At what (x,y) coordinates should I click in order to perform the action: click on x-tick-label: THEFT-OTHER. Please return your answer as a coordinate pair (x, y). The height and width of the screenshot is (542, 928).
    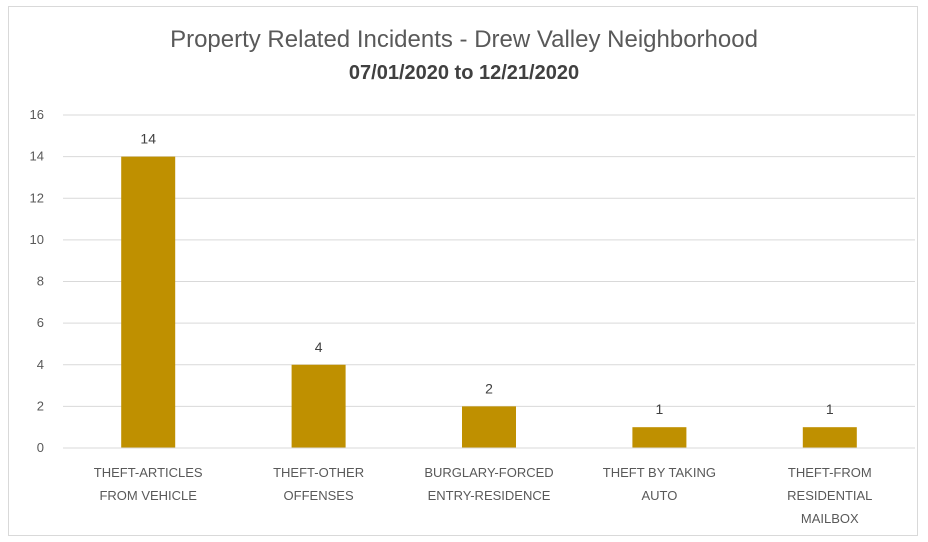
    Looking at the image, I should click on (318, 472).